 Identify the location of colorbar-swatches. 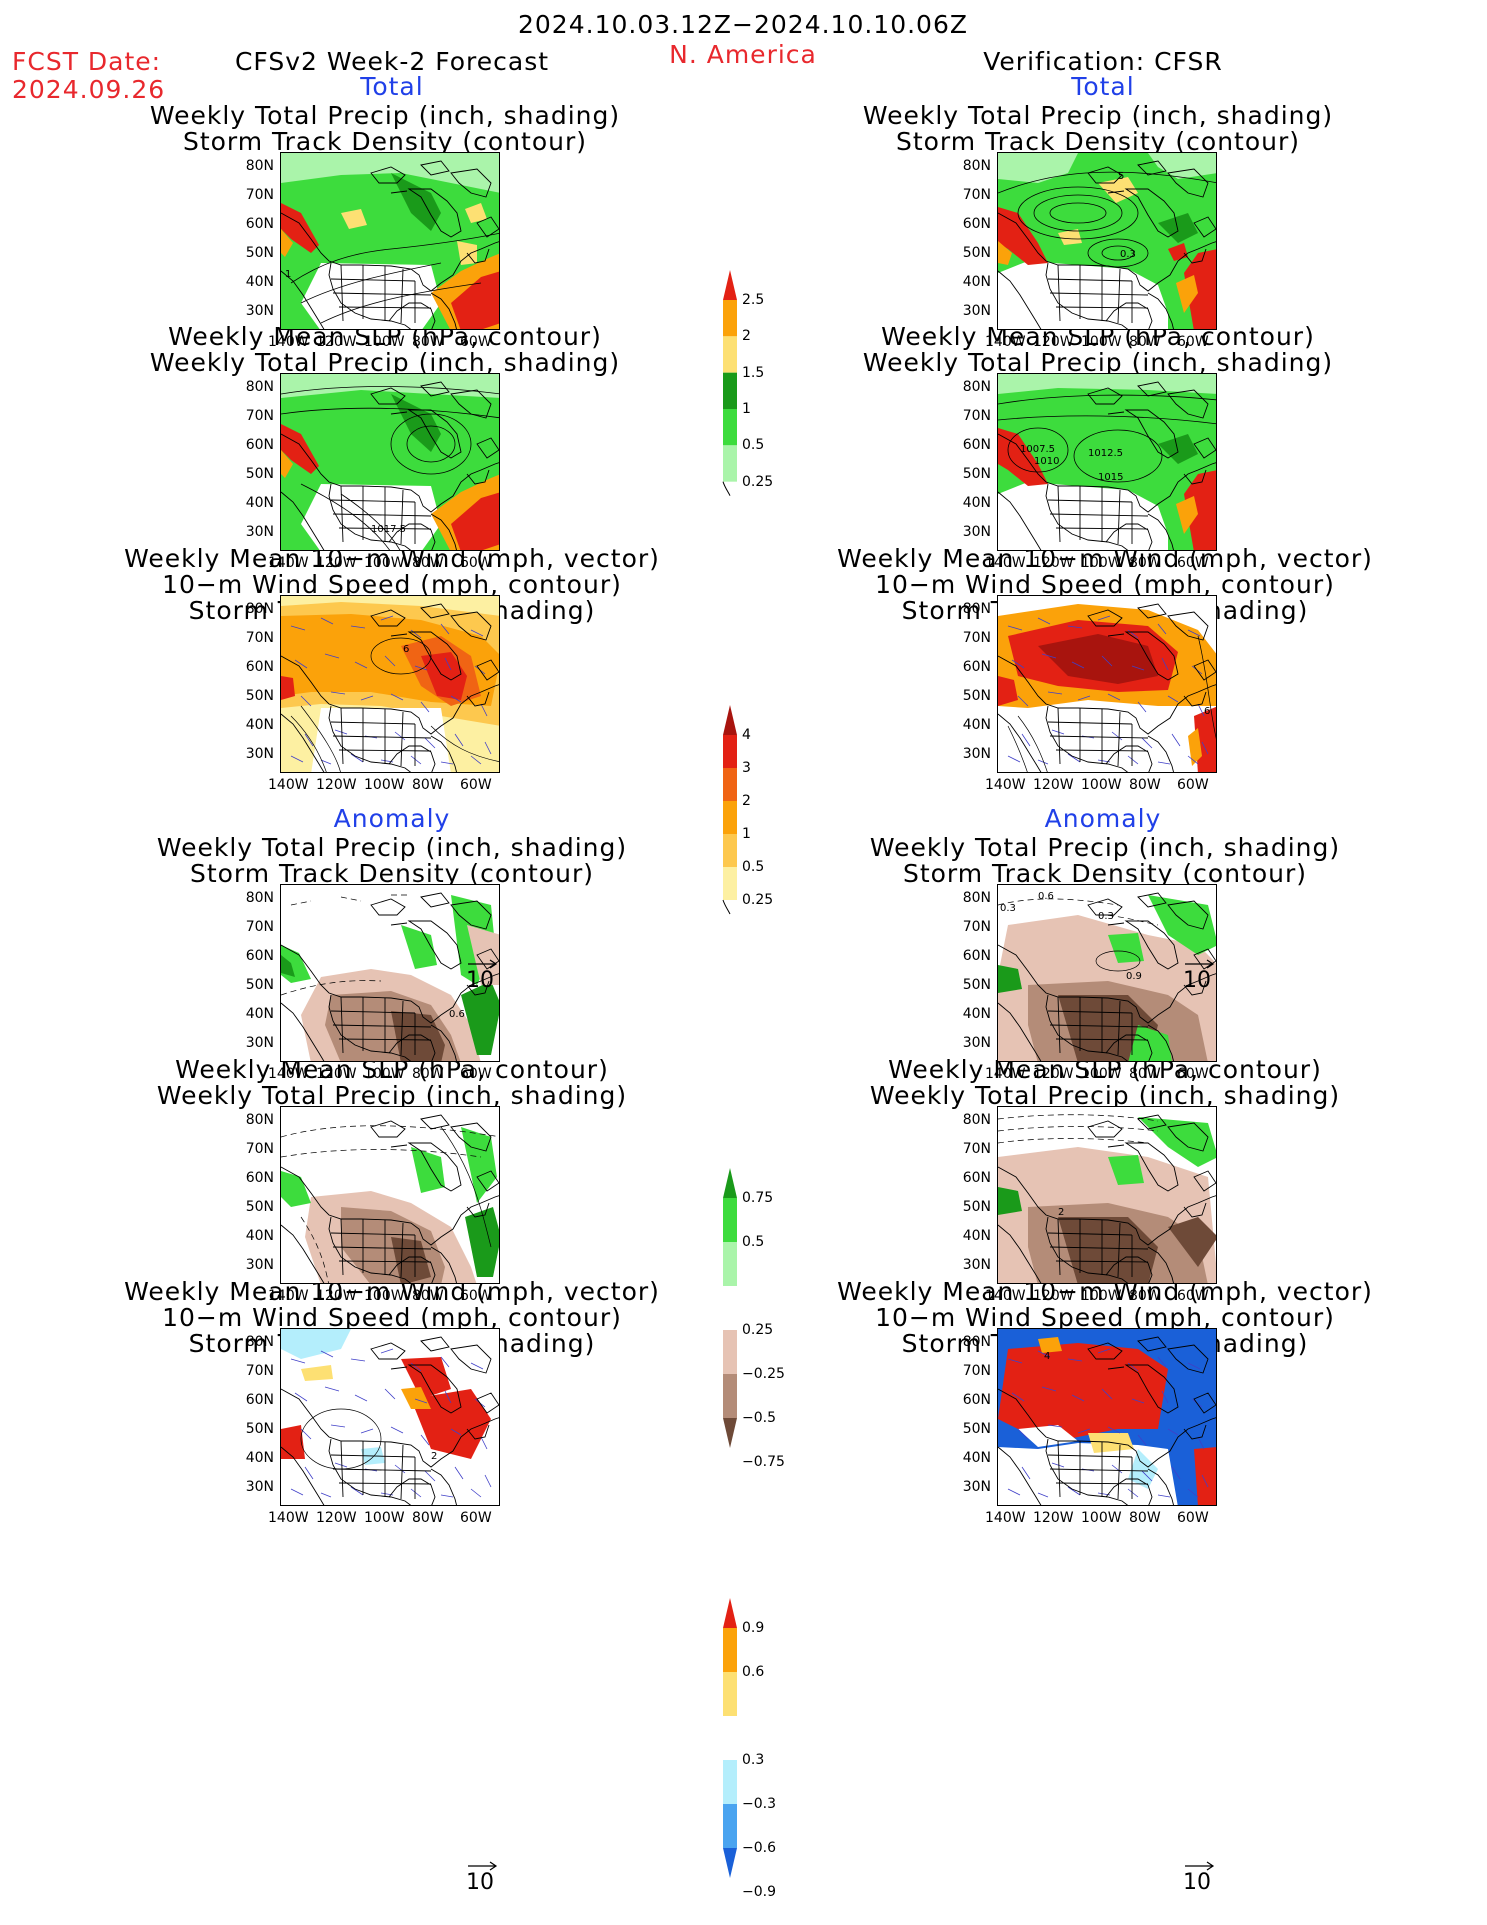
(730, 1738).